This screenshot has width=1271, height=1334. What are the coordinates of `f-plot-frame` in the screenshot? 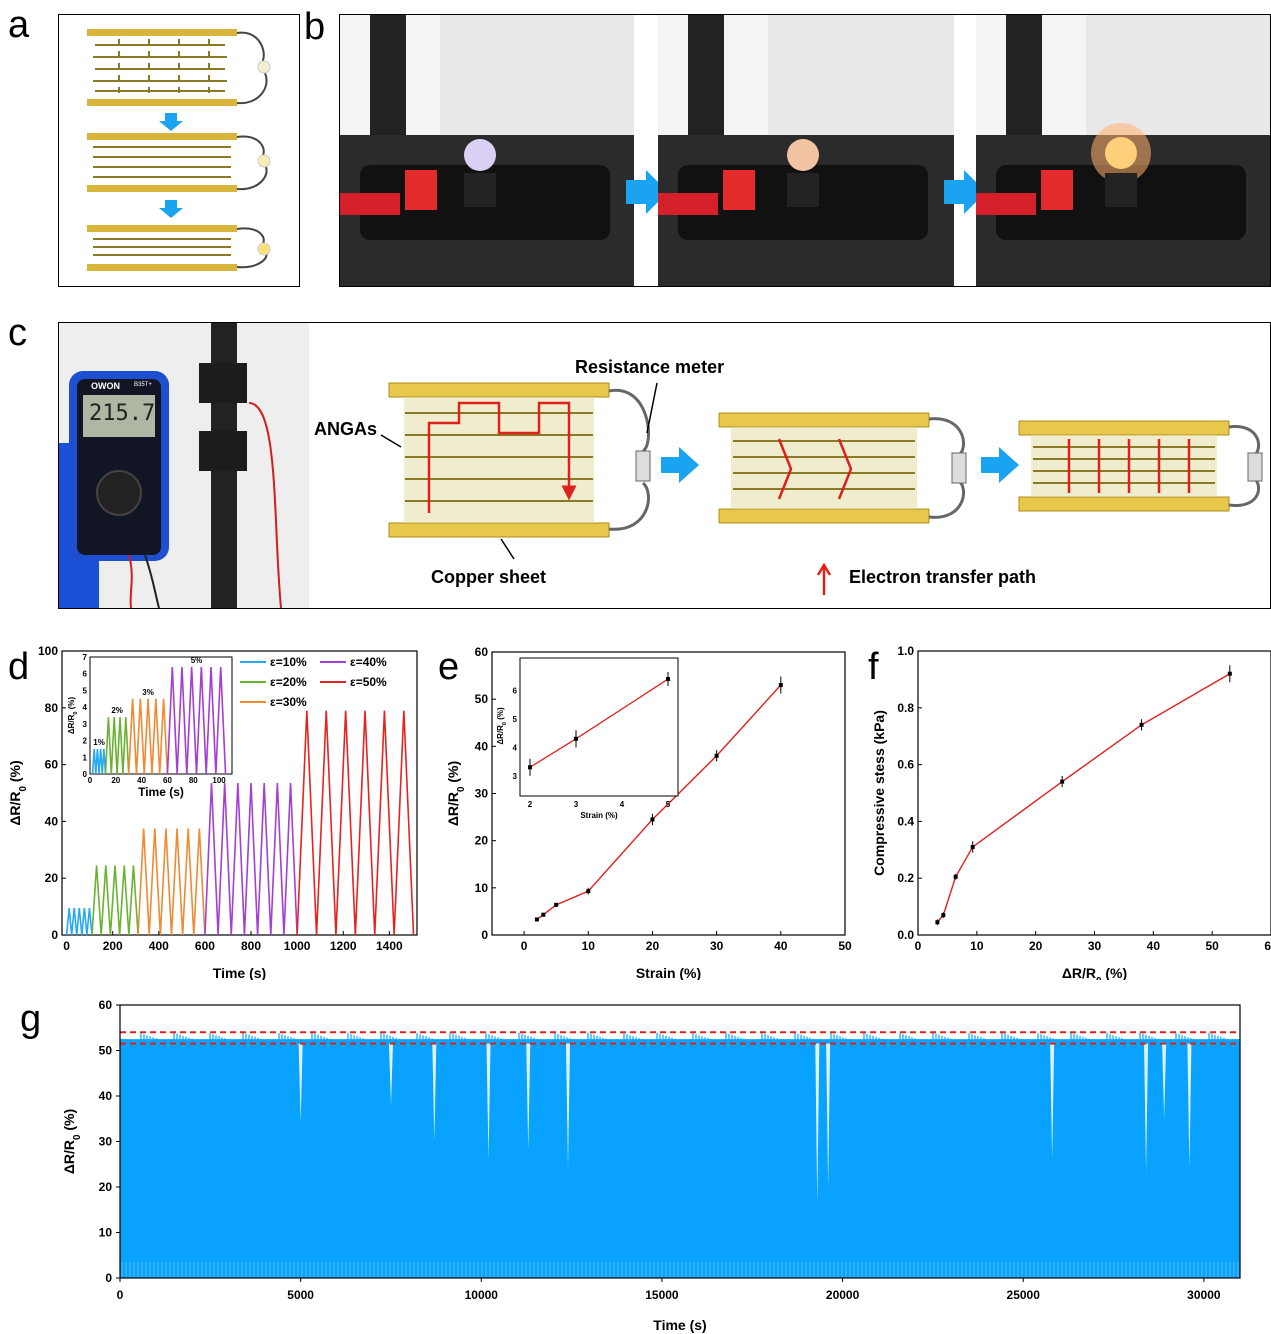 It's located at (1094, 793).